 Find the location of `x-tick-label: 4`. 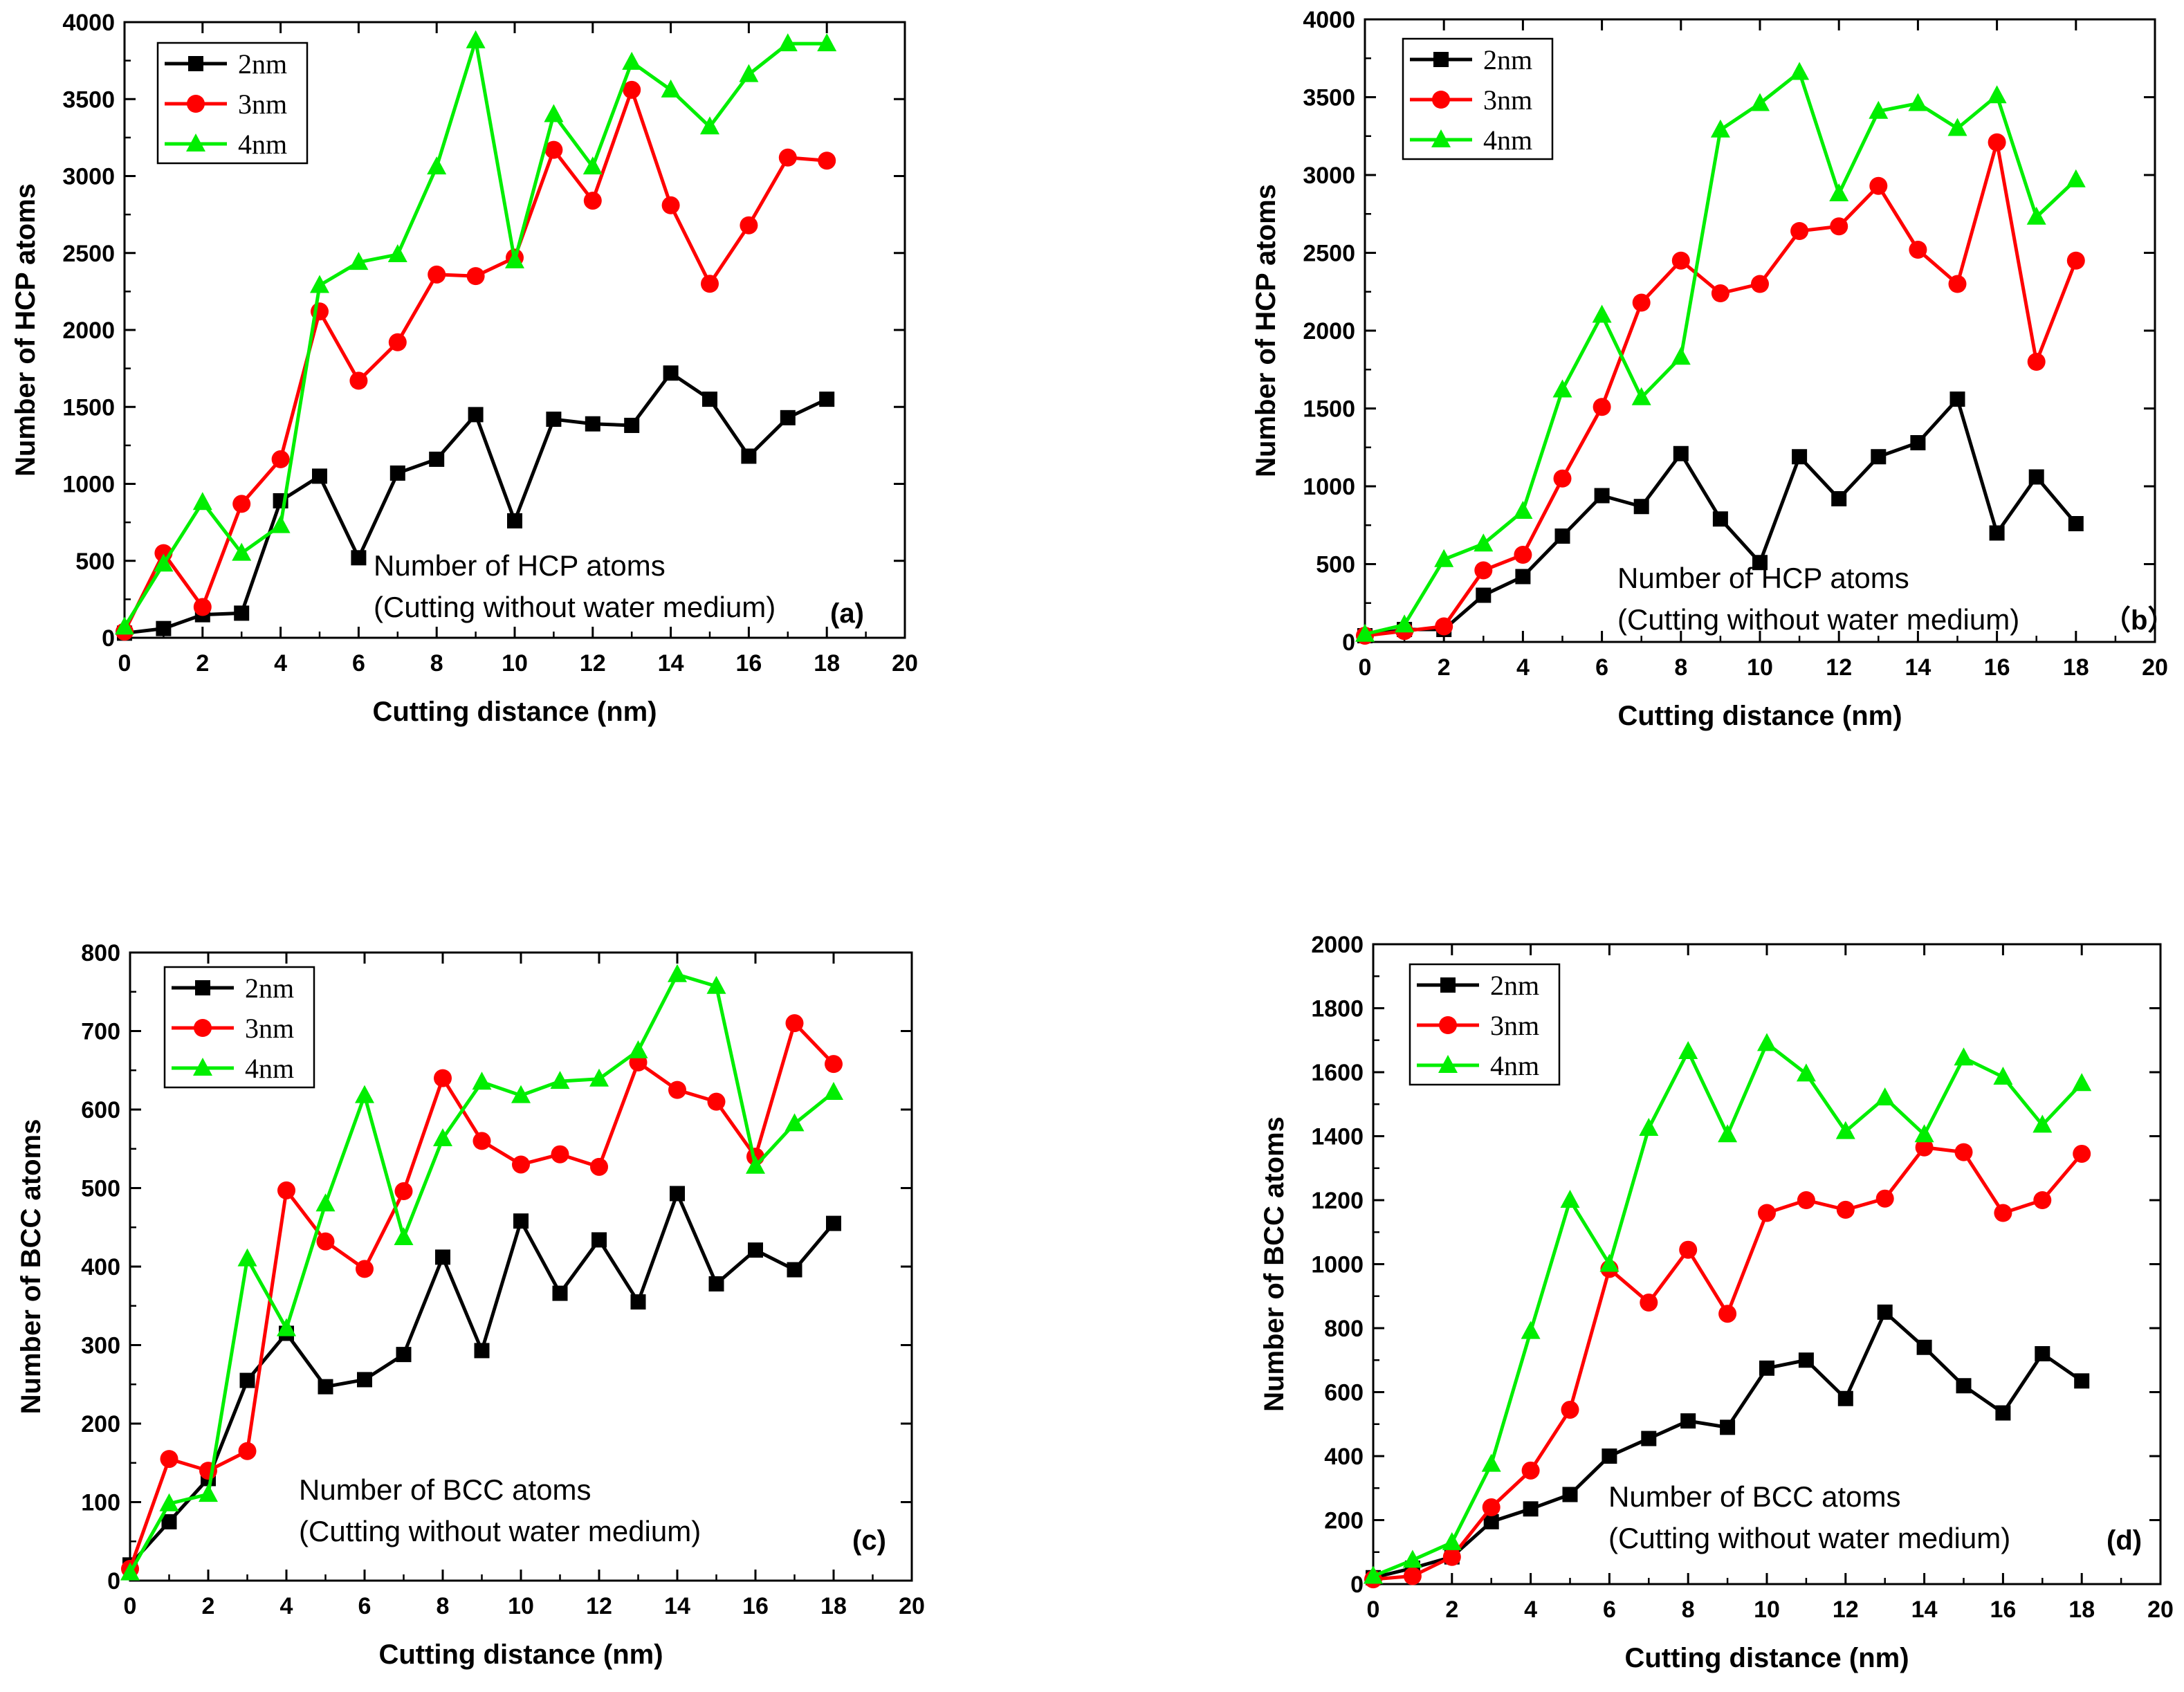

x-tick-label: 4 is located at coordinates (1523, 667).